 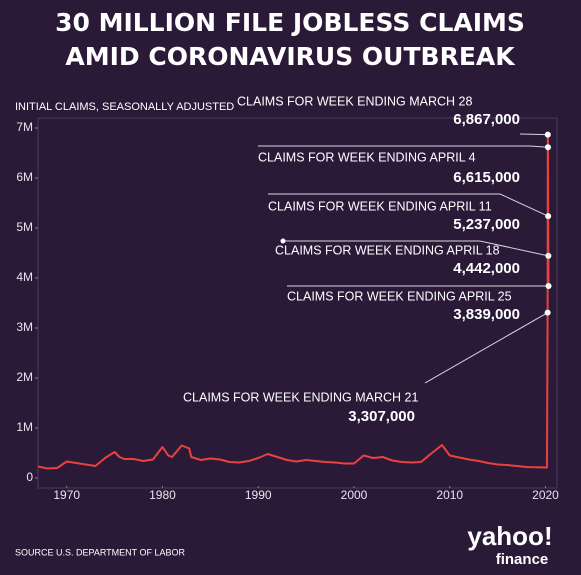 What do you see at coordinates (290, 56) in the screenshot?
I see `chart-subtitle: AMID CORONAVIRUS OUTBREAK` at bounding box center [290, 56].